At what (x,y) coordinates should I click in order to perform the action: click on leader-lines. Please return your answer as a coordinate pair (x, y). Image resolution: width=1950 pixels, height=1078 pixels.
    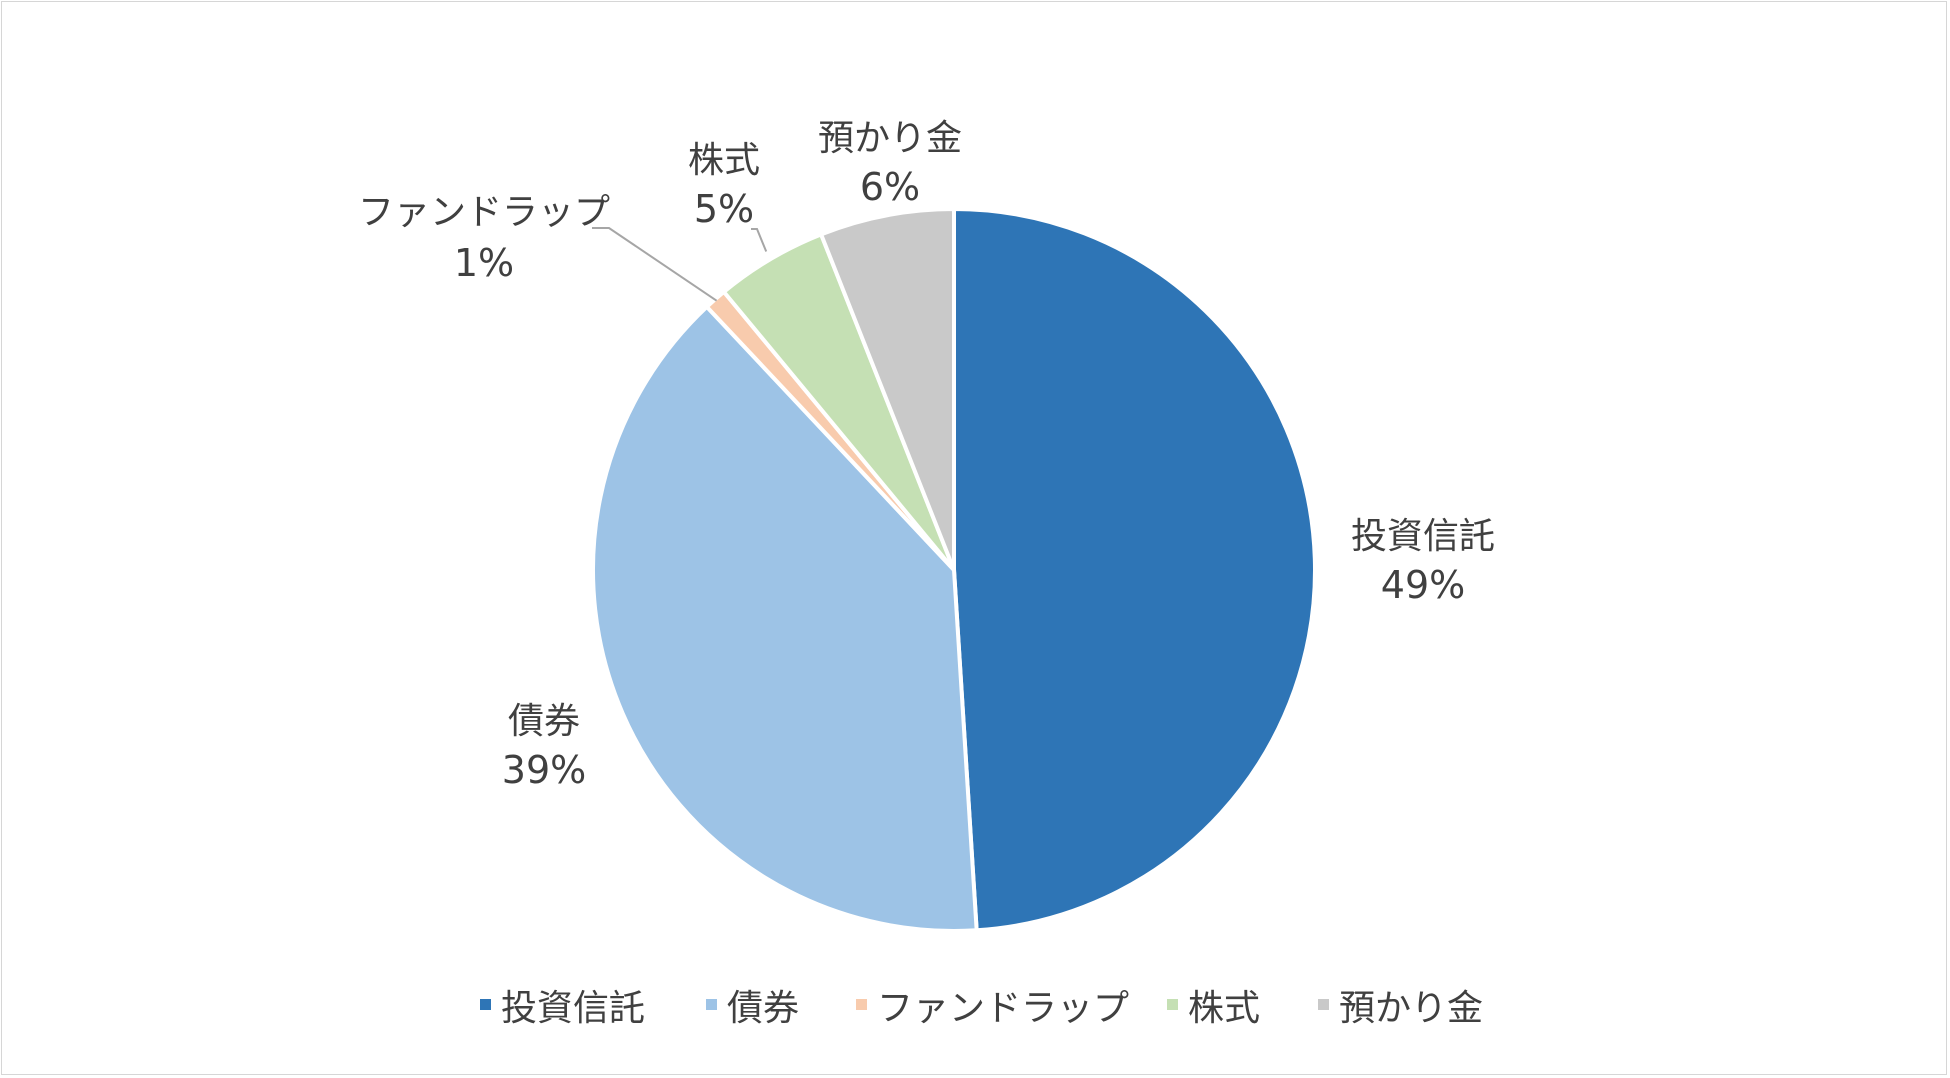
    Looking at the image, I should click on (680, 264).